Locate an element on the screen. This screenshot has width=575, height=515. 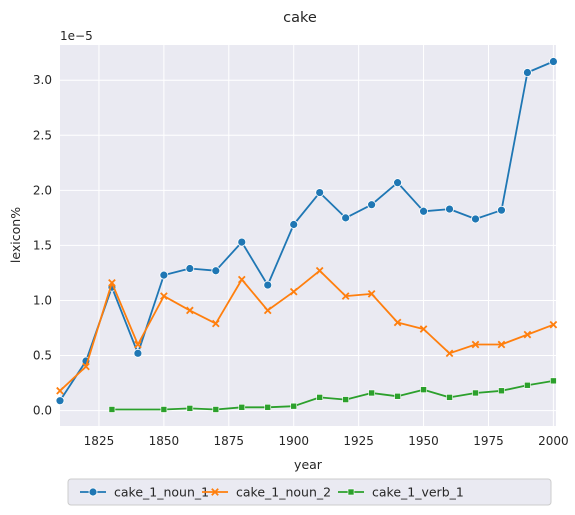
legend-label: cake_1_noun_1 is located at coordinates (161, 492).